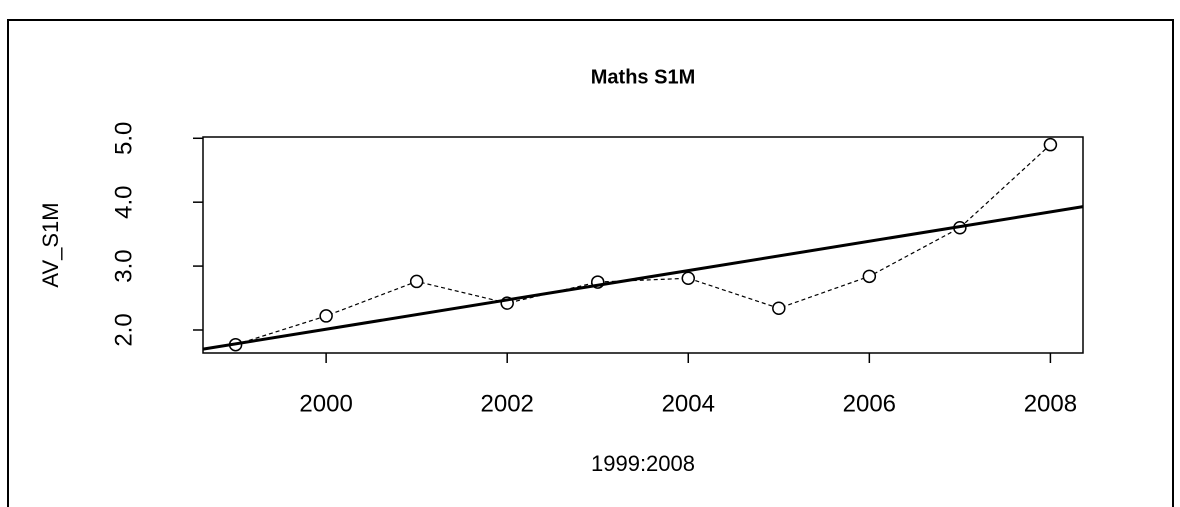 The height and width of the screenshot is (507, 1180). What do you see at coordinates (123, 329) in the screenshot?
I see `y-tick-label: 2.0` at bounding box center [123, 329].